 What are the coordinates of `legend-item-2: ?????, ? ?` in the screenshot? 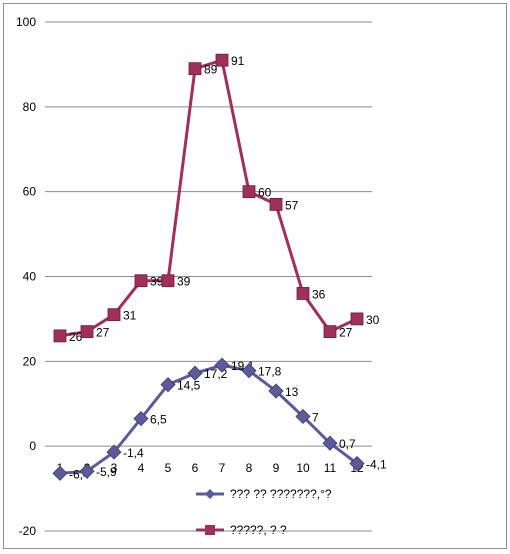 It's located at (241, 530).